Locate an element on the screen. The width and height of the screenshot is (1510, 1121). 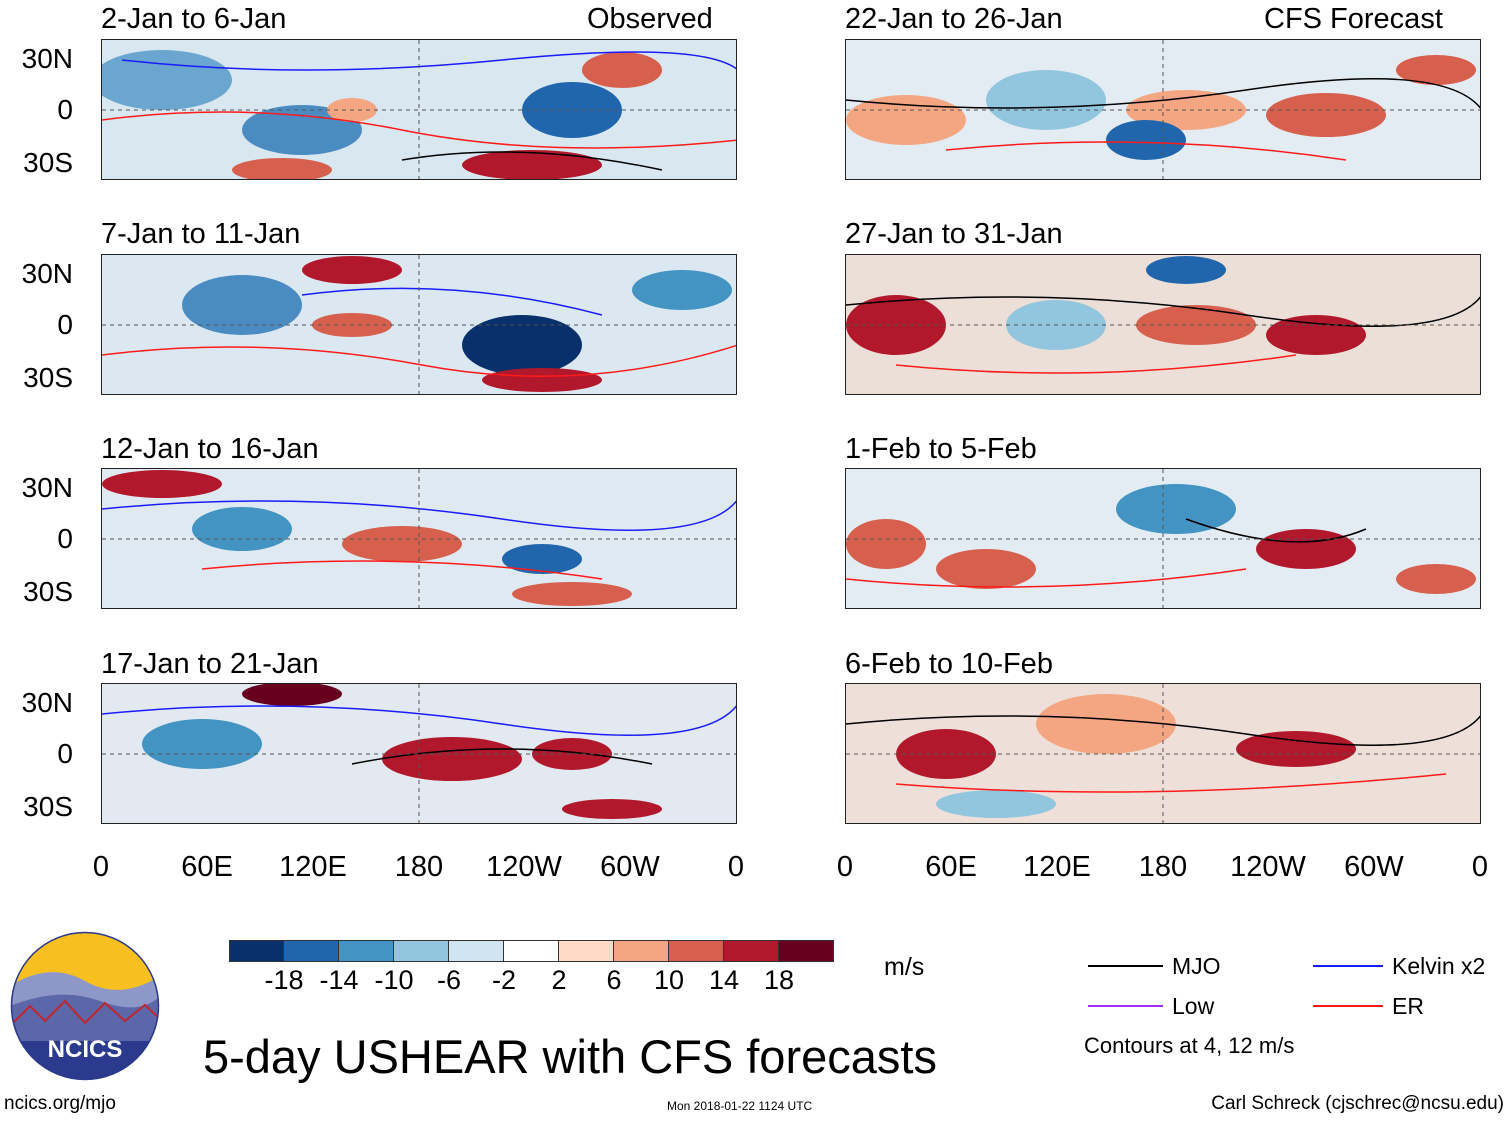
panel-title-3: 12-Jan to 16-Jan is located at coordinates (210, 449).